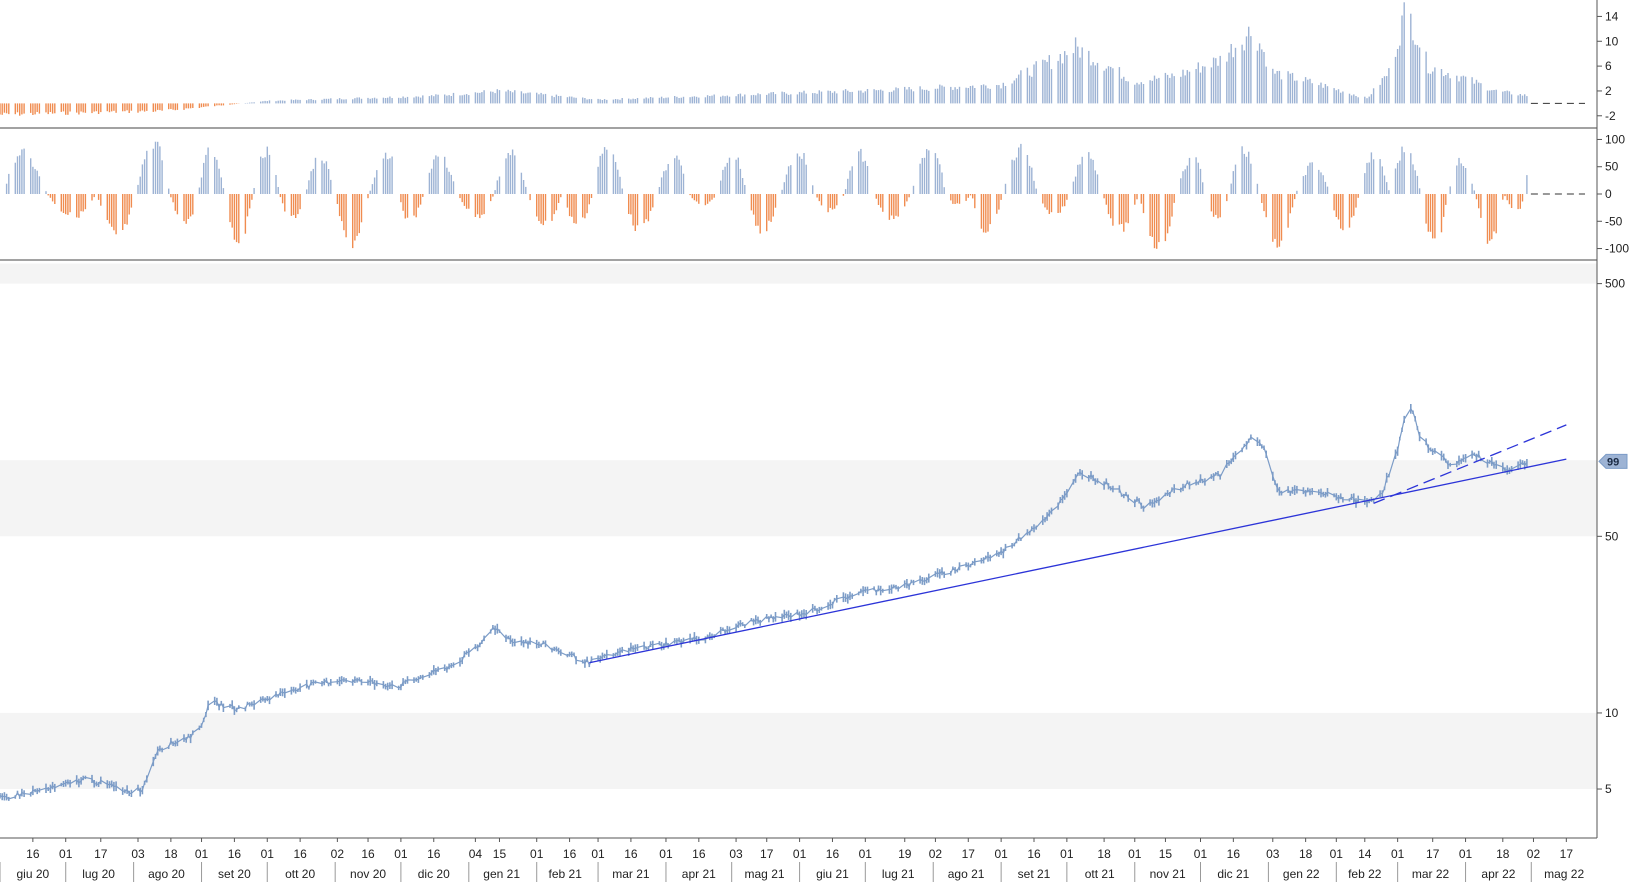 The height and width of the screenshot is (887, 1634). I want to click on x-month-label: ott 20, so click(300, 874).